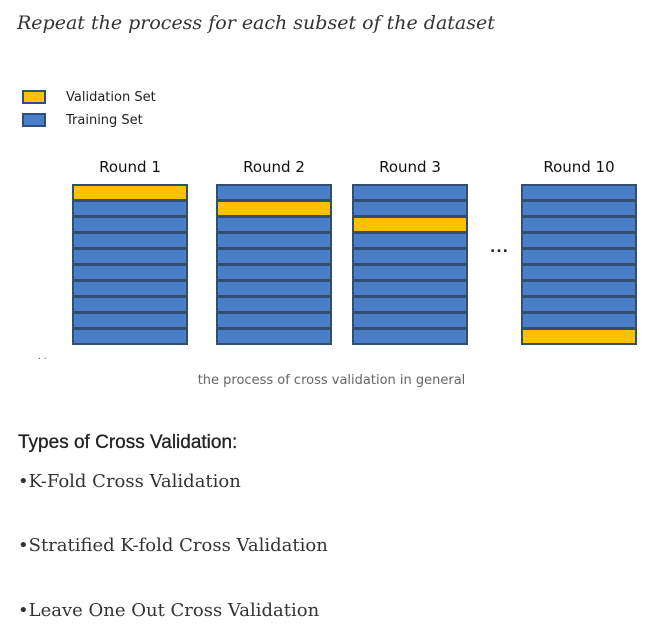  What do you see at coordinates (579, 264) in the screenshot?
I see `round-10-folds` at bounding box center [579, 264].